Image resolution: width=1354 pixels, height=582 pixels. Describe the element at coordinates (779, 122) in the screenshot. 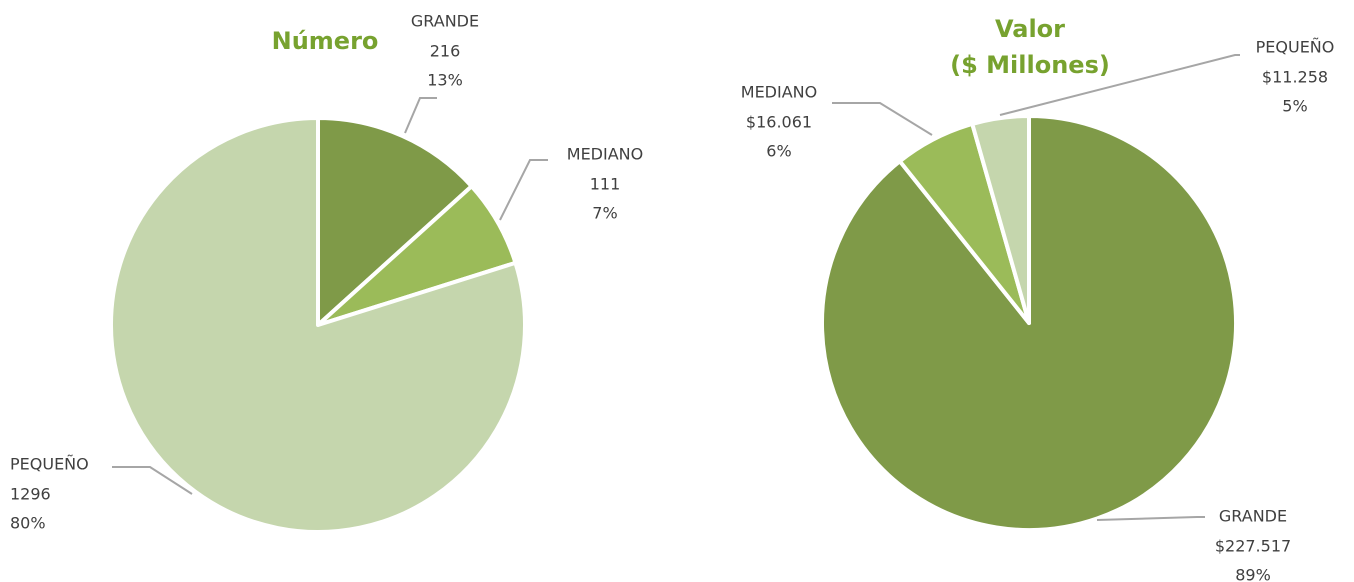

I see `slice-value: $16.061` at that location.